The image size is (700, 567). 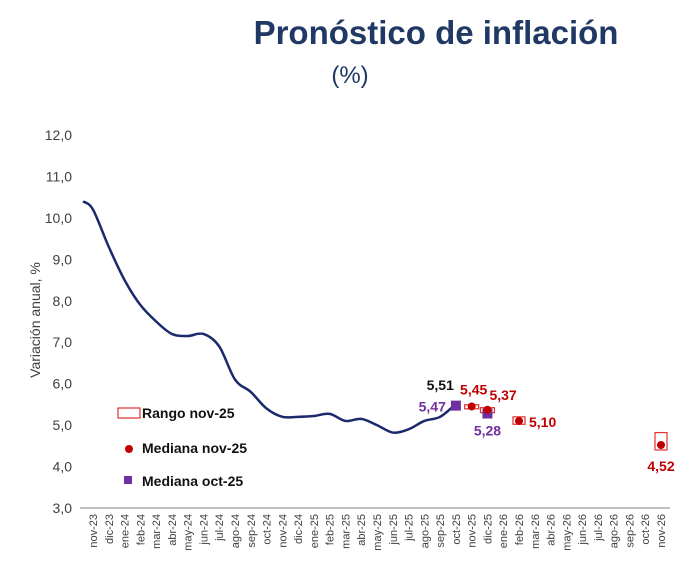 What do you see at coordinates (58, 218) in the screenshot?
I see `y-tick-label: 10,0` at bounding box center [58, 218].